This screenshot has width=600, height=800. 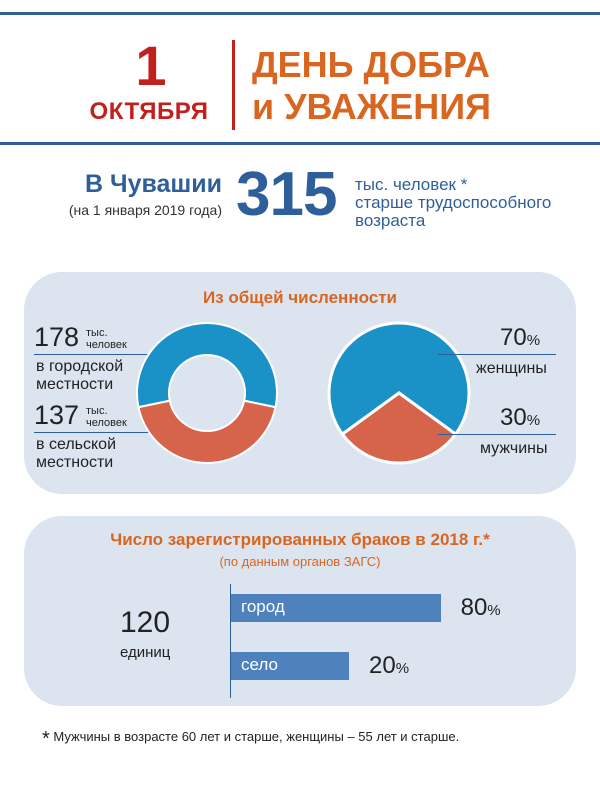 What do you see at coordinates (286, 194) in the screenshot?
I see `total-value: 315` at bounding box center [286, 194].